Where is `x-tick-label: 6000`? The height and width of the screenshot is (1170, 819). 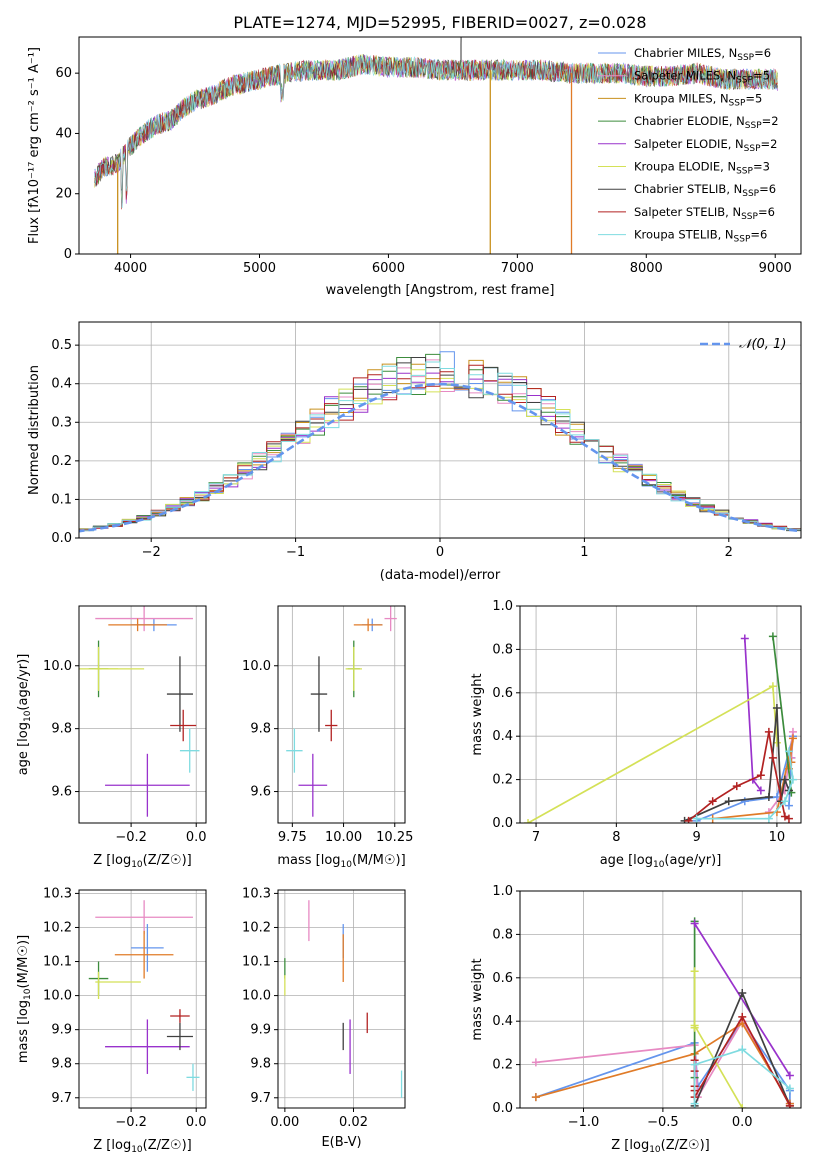
x-tick-label: 6000 is located at coordinates (388, 268).